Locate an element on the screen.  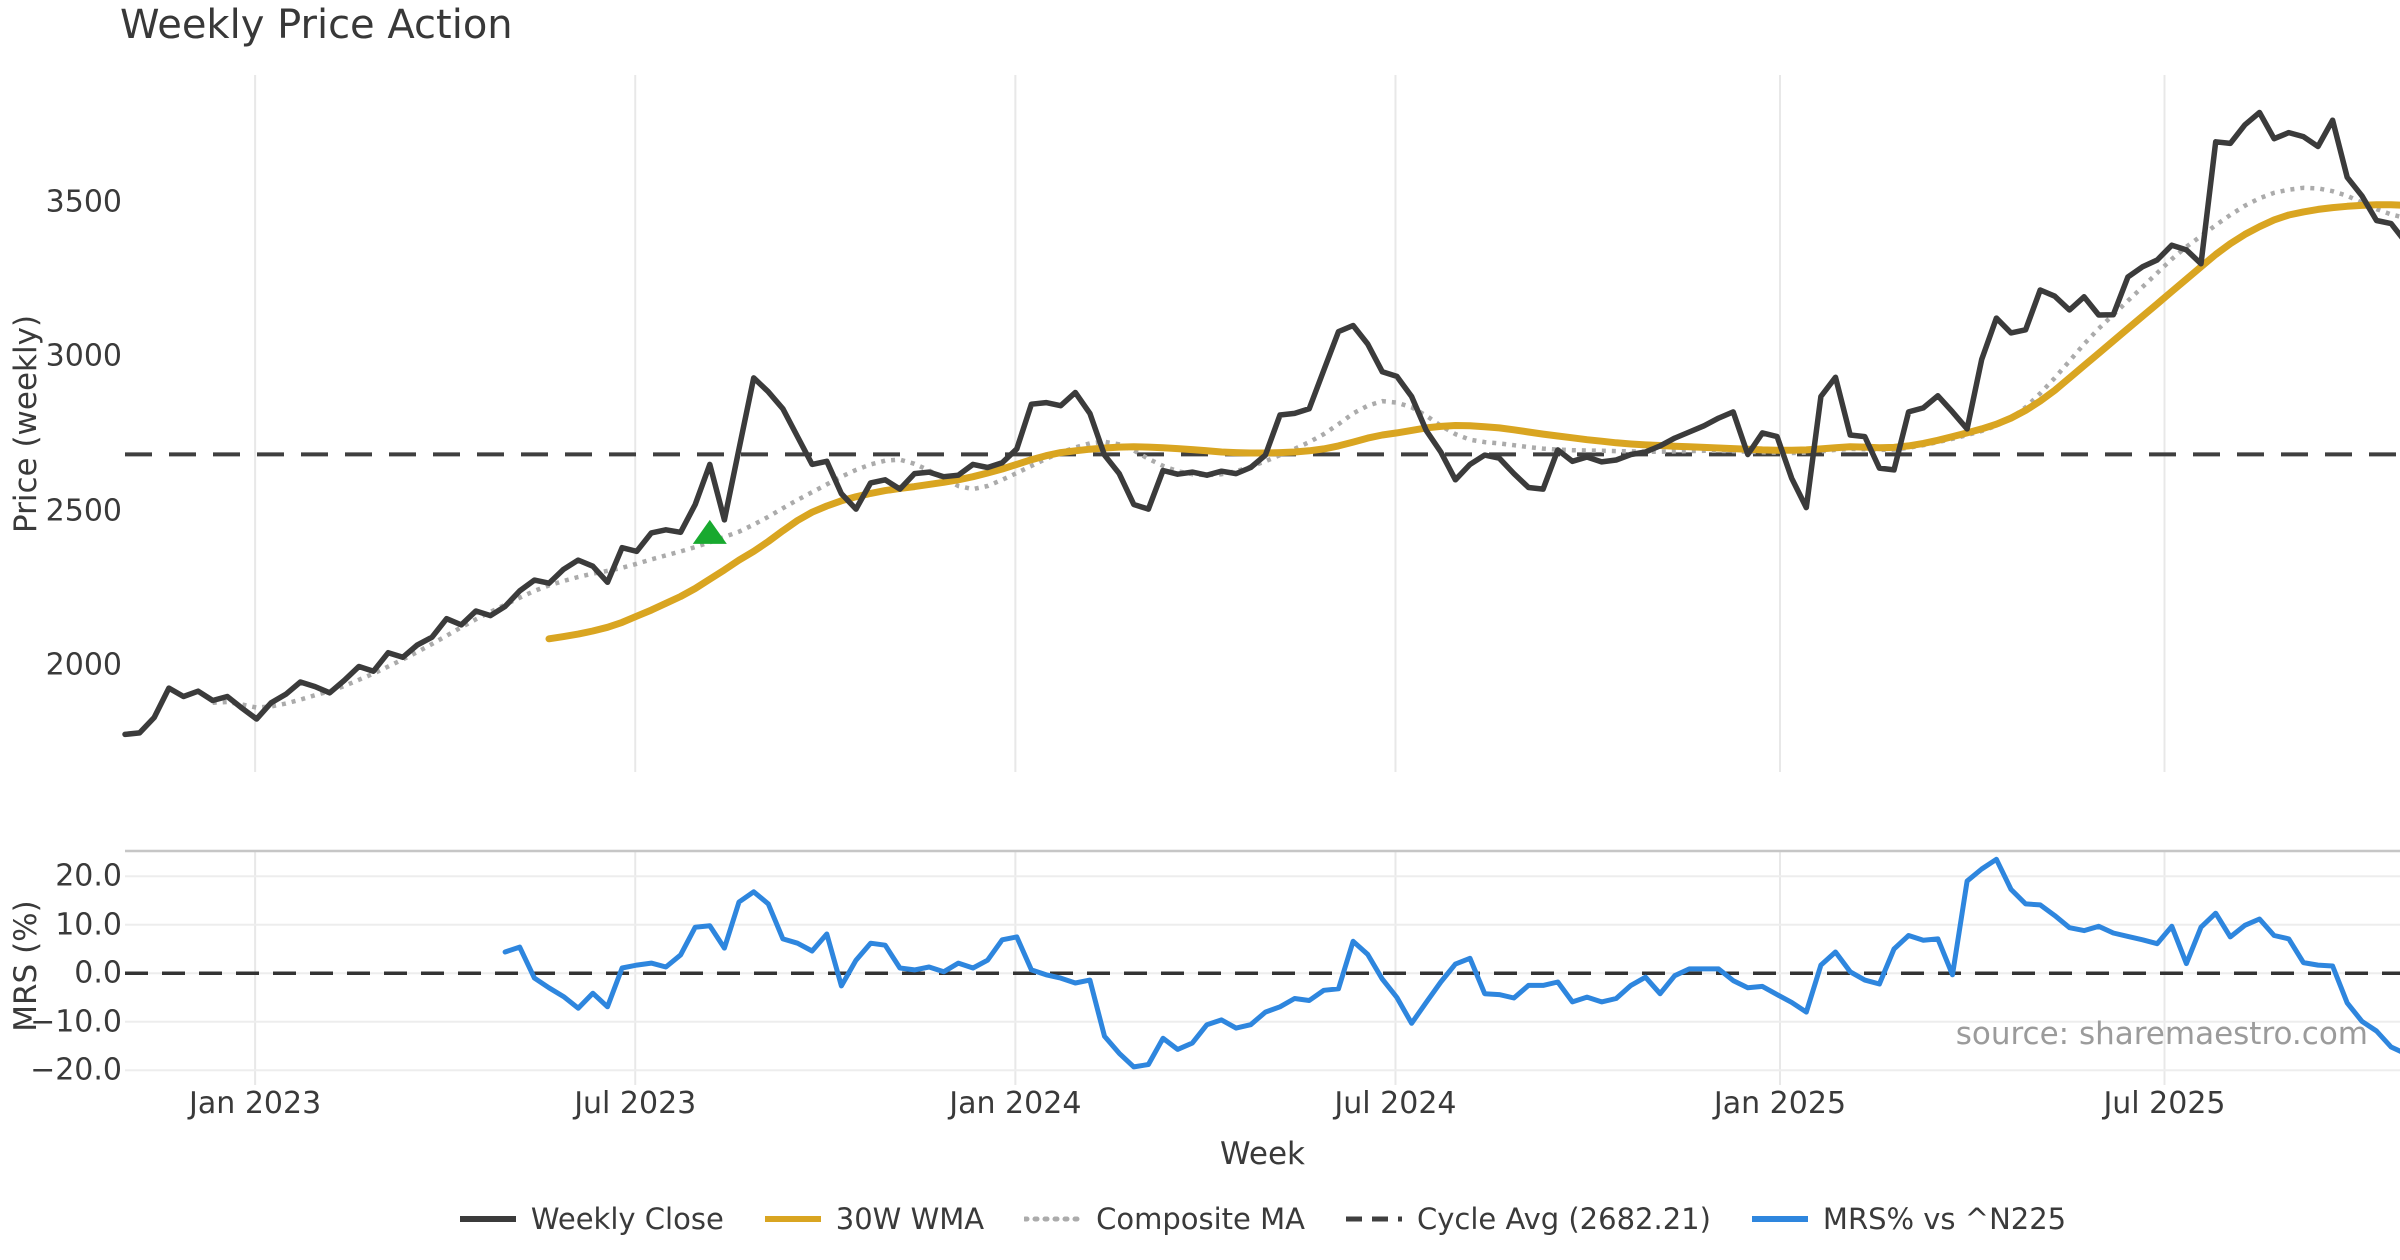
price-ytick-label: 2500 is located at coordinates (83, 511).